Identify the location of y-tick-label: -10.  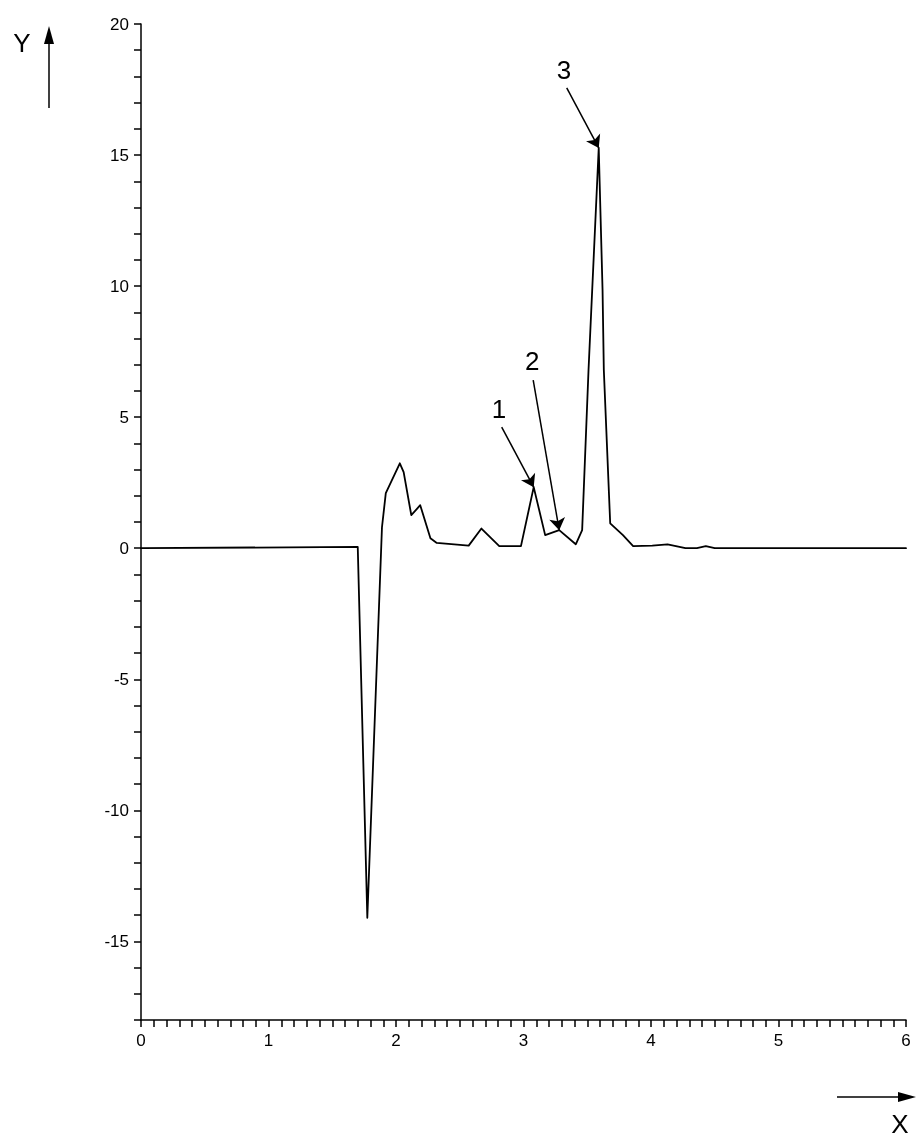
(116, 810).